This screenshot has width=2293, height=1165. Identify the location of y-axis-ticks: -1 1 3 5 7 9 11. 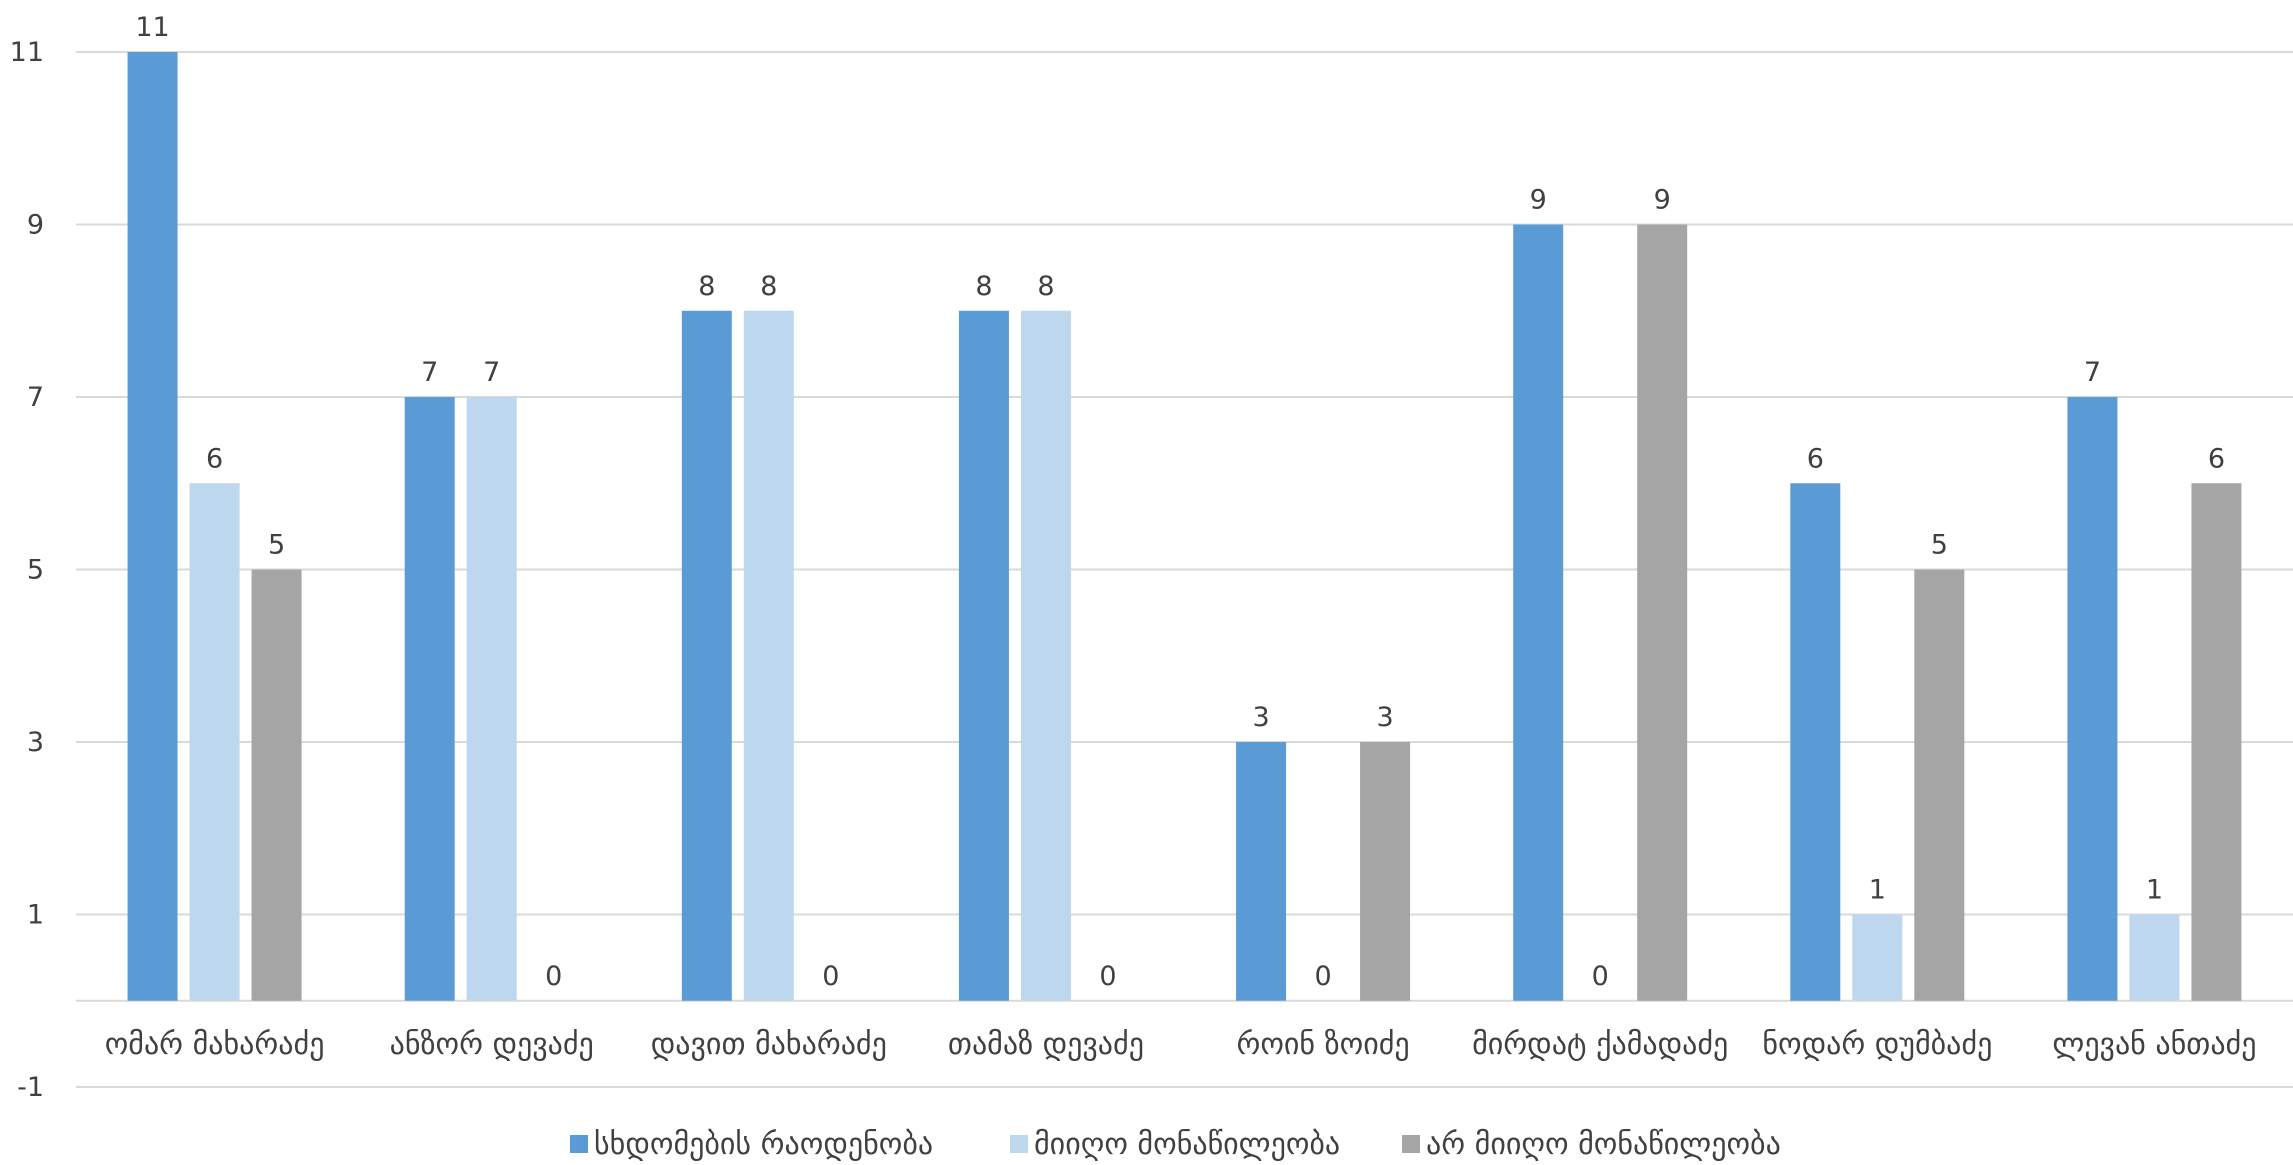
(27, 570).